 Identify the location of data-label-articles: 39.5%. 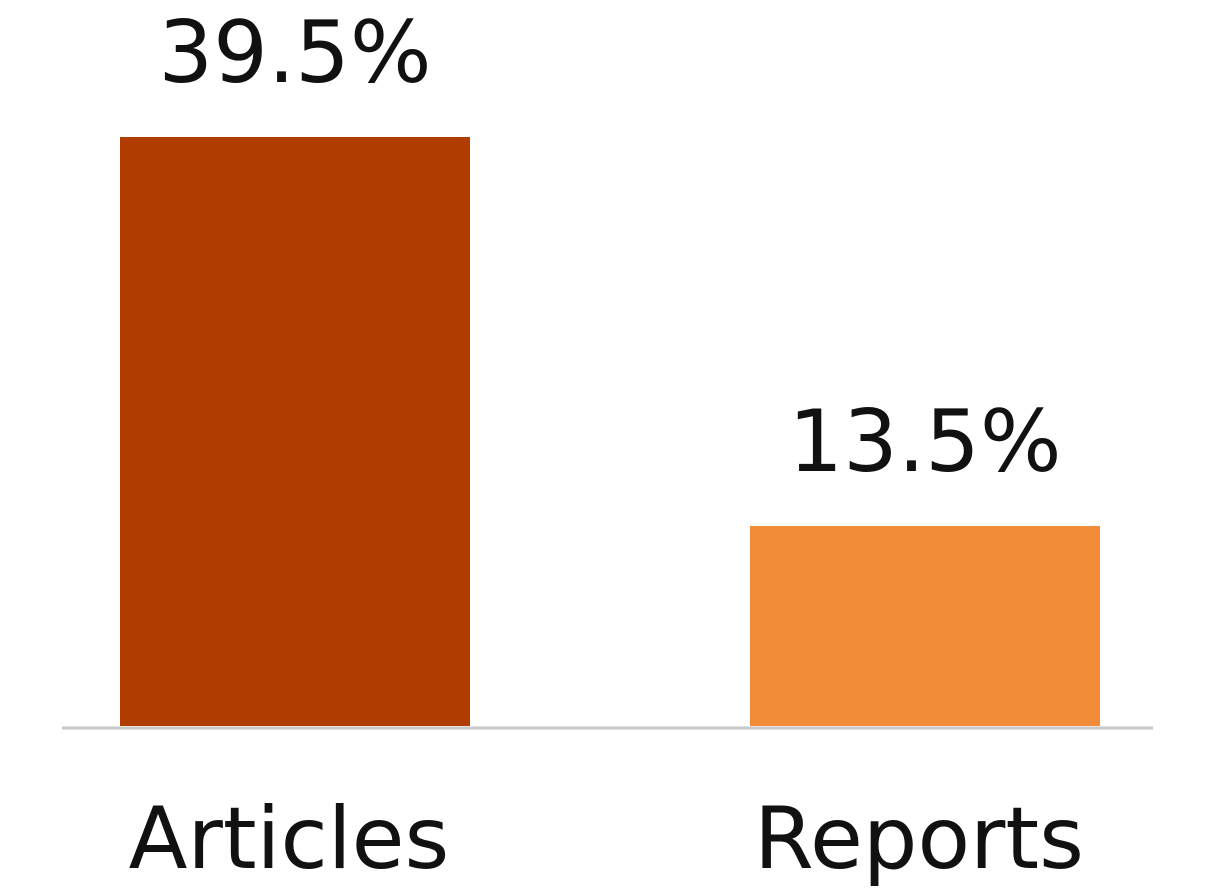
(294, 53).